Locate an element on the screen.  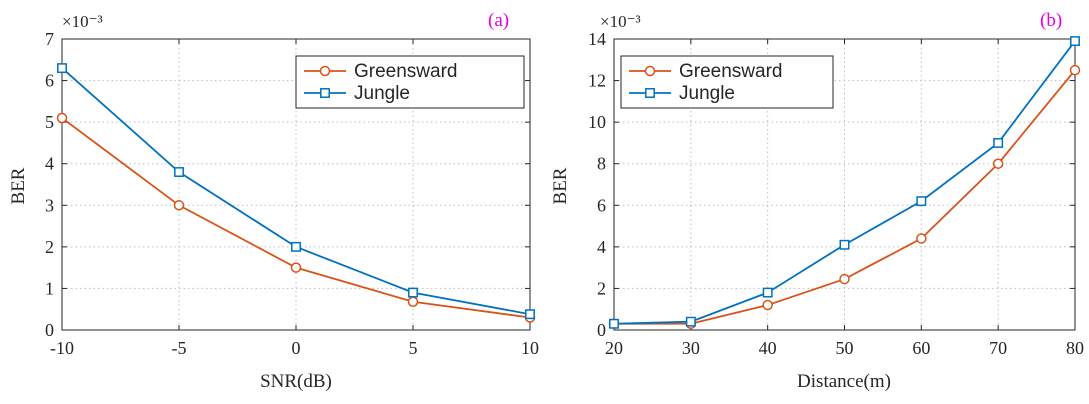
chart-b-legend-label-greensward: Greensward is located at coordinates (731, 71).